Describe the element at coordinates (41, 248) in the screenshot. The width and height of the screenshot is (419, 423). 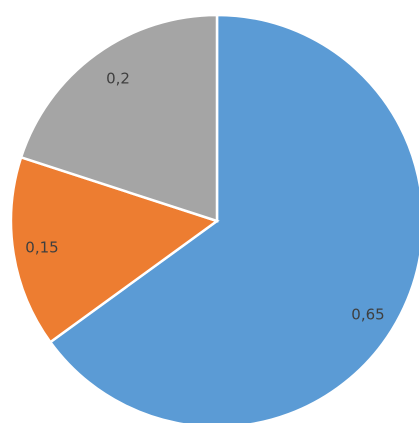
I see `pie-slice-label-1: 0,15` at that location.